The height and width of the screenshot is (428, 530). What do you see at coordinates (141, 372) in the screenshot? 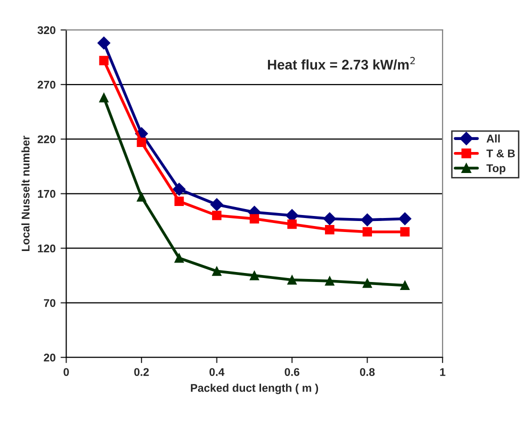
I see `x-tick-label: 0.2` at bounding box center [141, 372].